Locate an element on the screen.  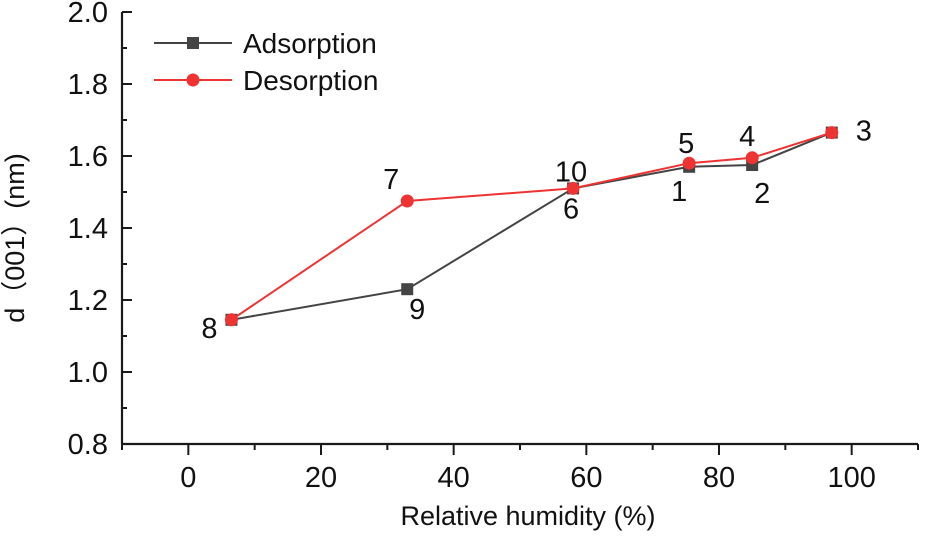
legend: Adsorption Desorption is located at coordinates (266, 62).